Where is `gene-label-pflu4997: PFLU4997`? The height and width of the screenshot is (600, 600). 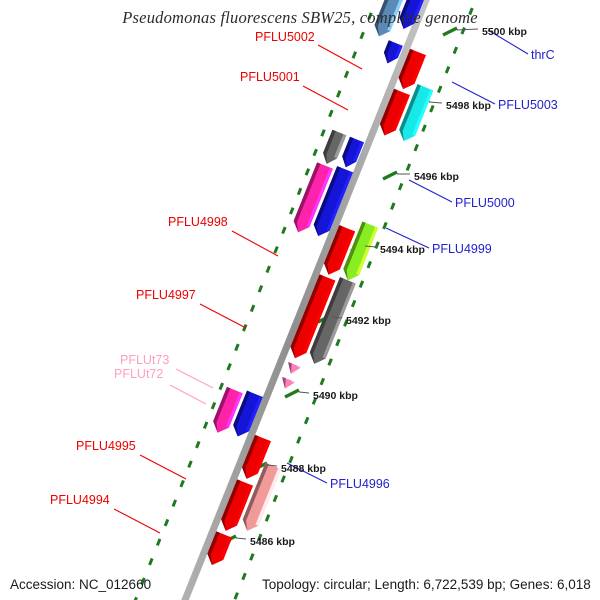
gene-label-pflu4997: PFLU4997 is located at coordinates (166, 295).